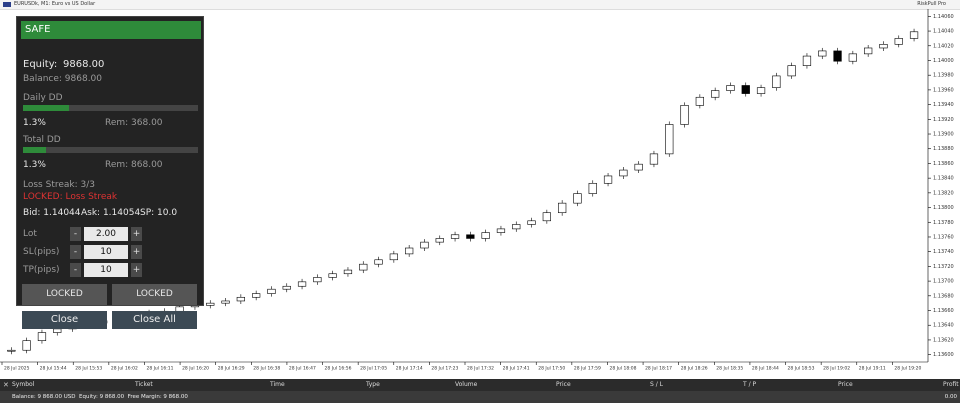 The width and height of the screenshot is (960, 403). I want to click on y-tick-label: 1.13920, so click(943, 120).